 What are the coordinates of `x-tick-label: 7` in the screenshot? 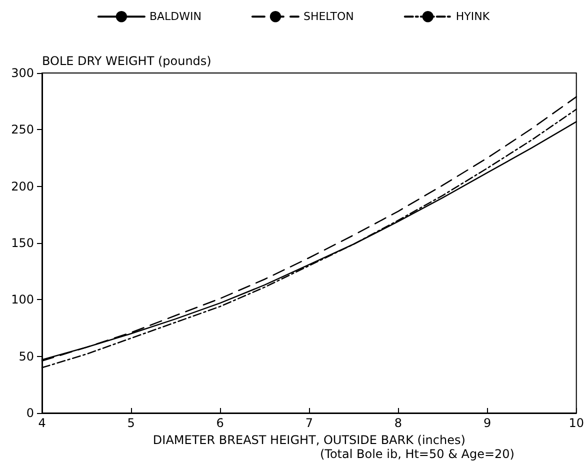 It's located at (309, 423).